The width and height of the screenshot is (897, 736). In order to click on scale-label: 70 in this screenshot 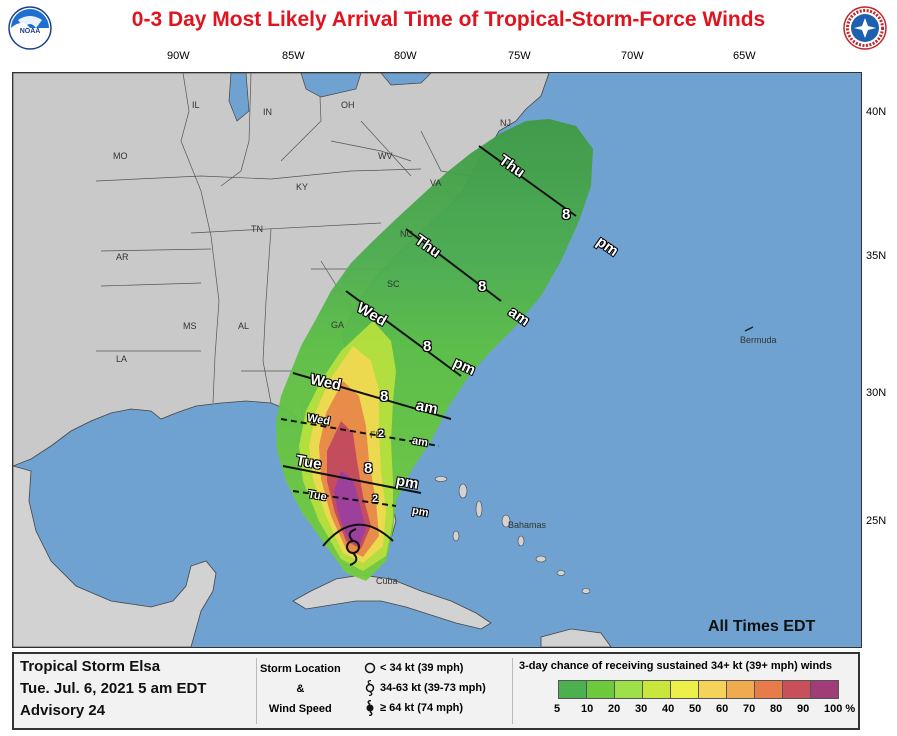, I will do `click(749, 709)`.